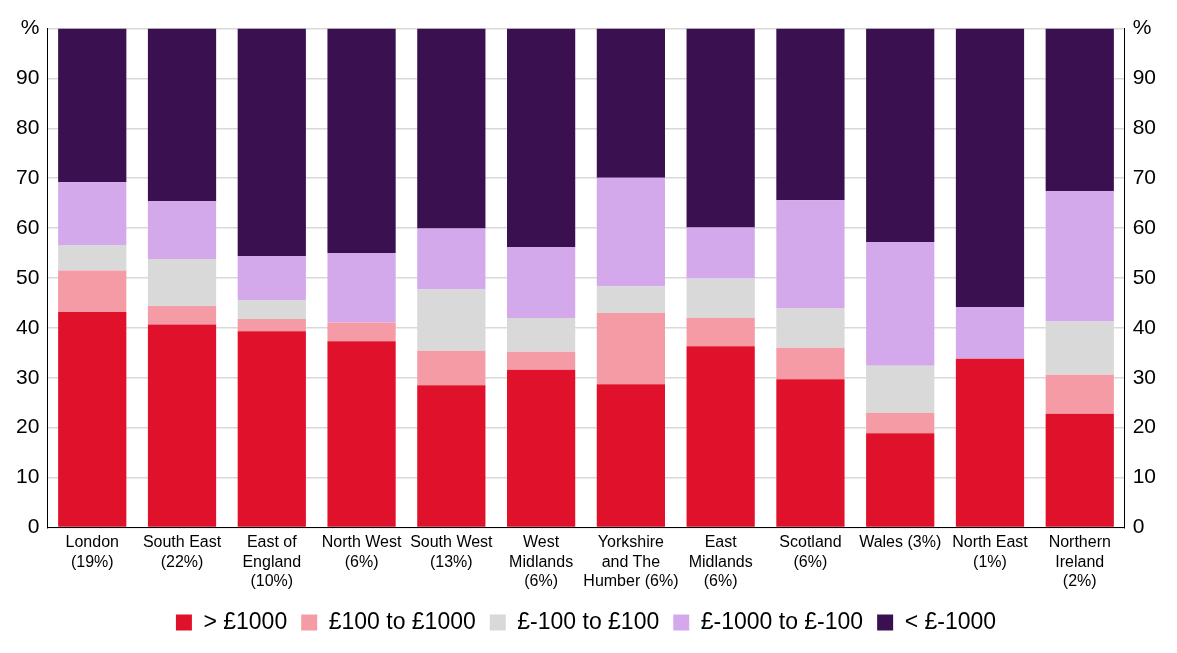  Describe the element at coordinates (272, 561) in the screenshot. I see `x-tick-label: East of England (10%)` at that location.